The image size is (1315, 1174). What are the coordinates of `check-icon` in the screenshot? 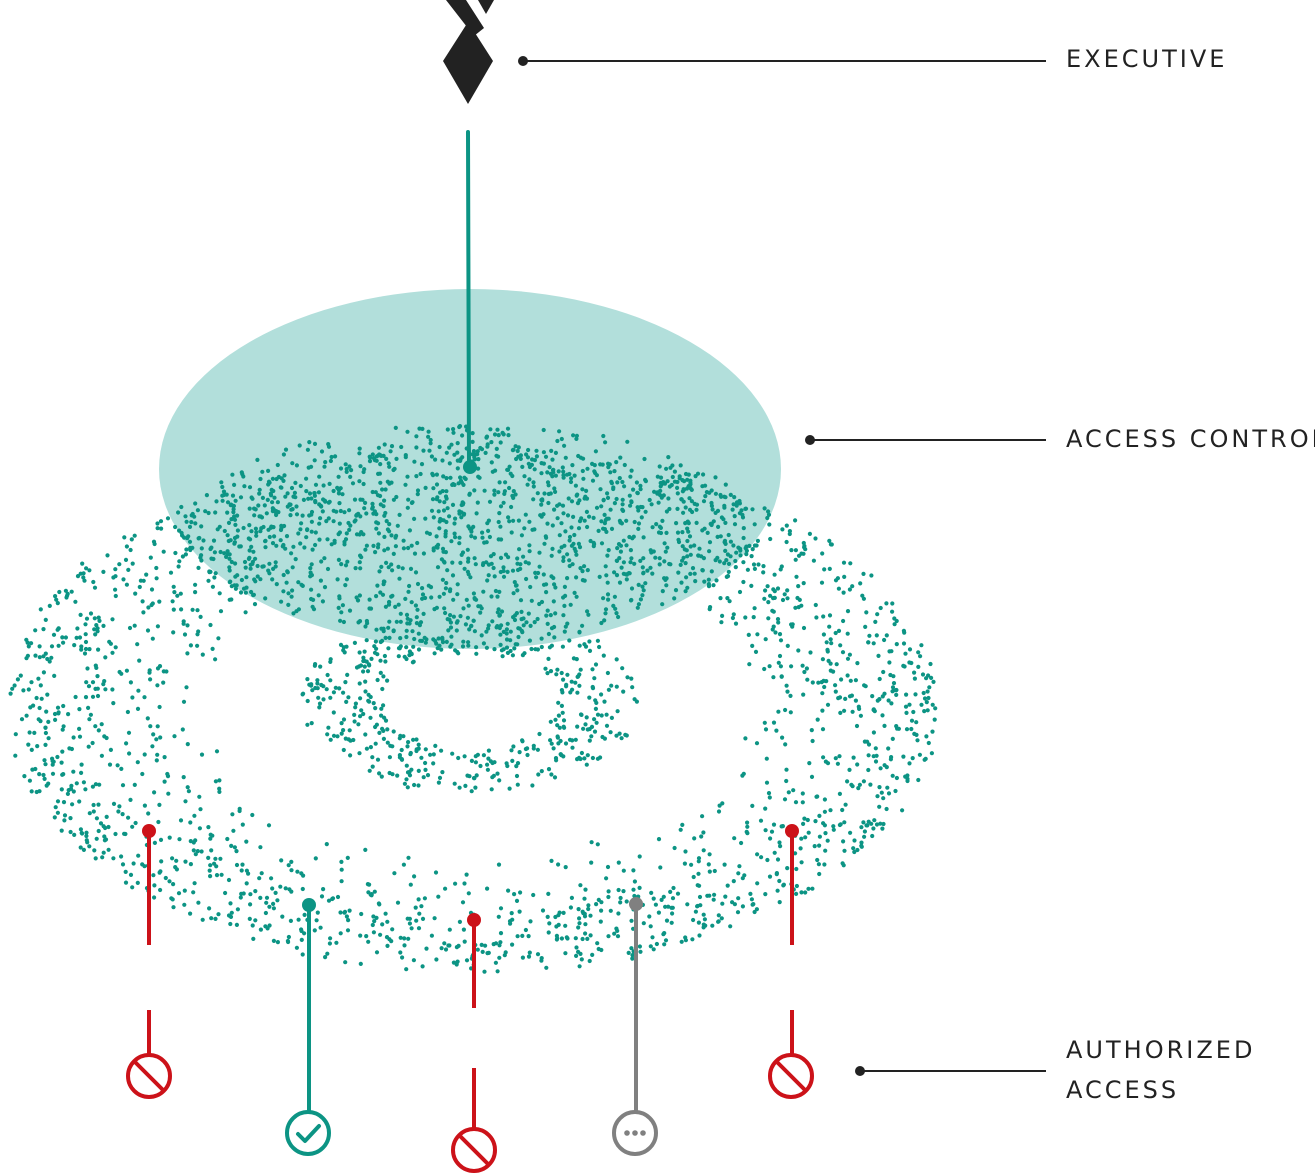 It's located at (308, 1133).